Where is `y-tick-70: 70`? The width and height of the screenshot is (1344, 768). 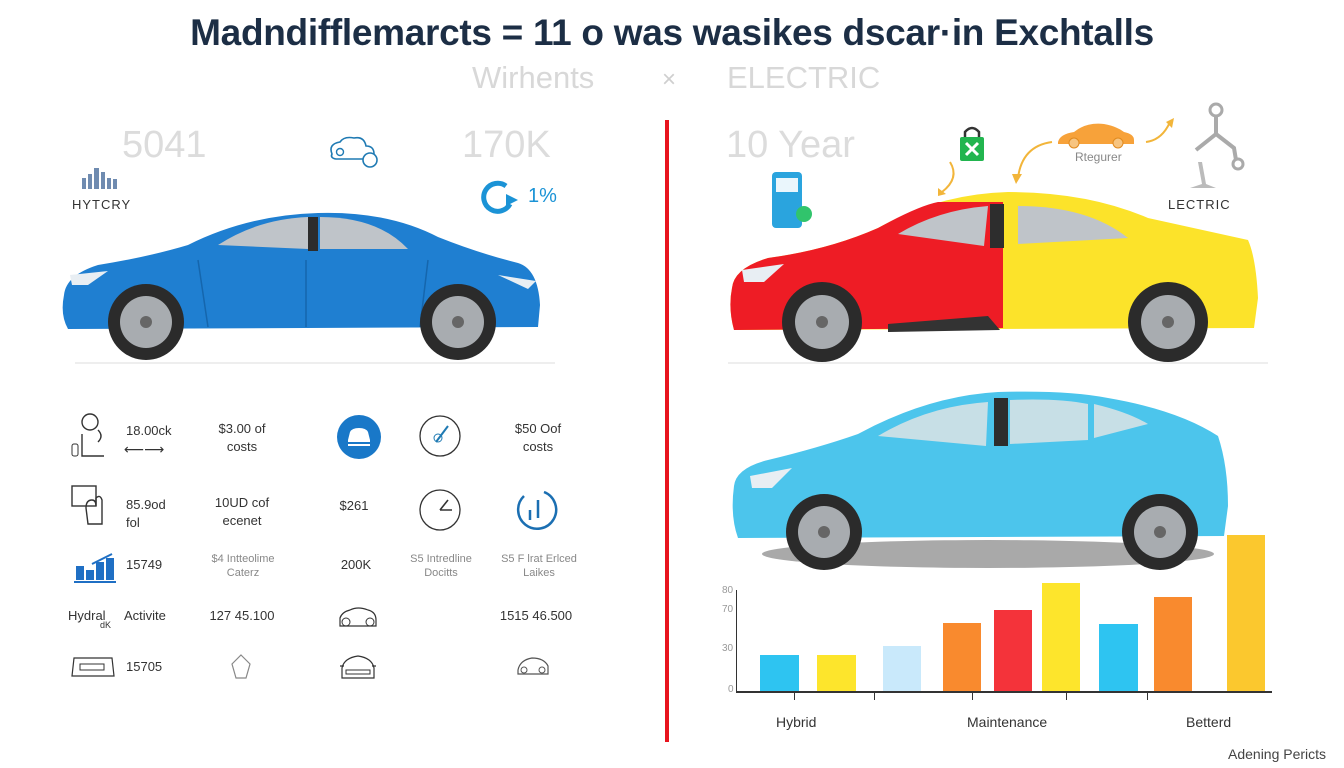
y-tick-70: 70 is located at coordinates (728, 609).